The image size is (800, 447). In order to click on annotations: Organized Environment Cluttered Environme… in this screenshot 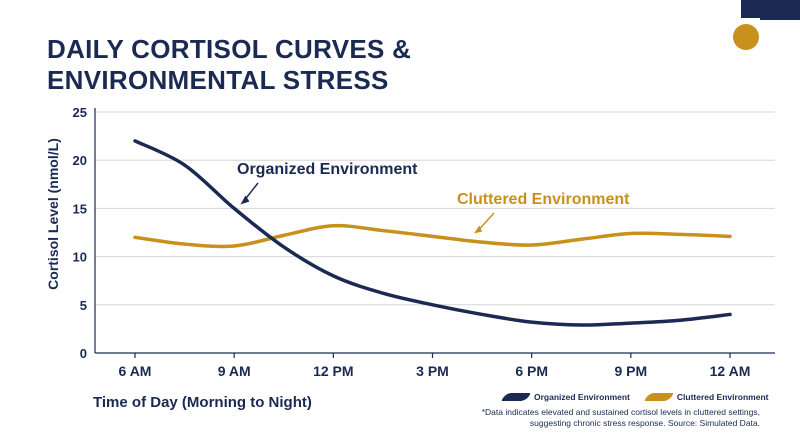, I will do `click(433, 197)`.